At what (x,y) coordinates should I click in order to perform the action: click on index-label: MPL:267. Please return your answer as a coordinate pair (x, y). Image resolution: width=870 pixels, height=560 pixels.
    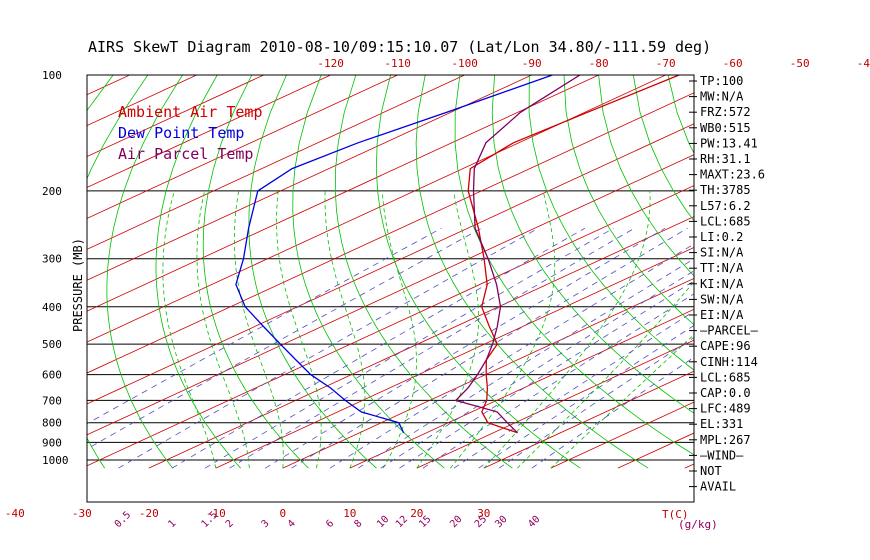
    Looking at the image, I should click on (725, 440).